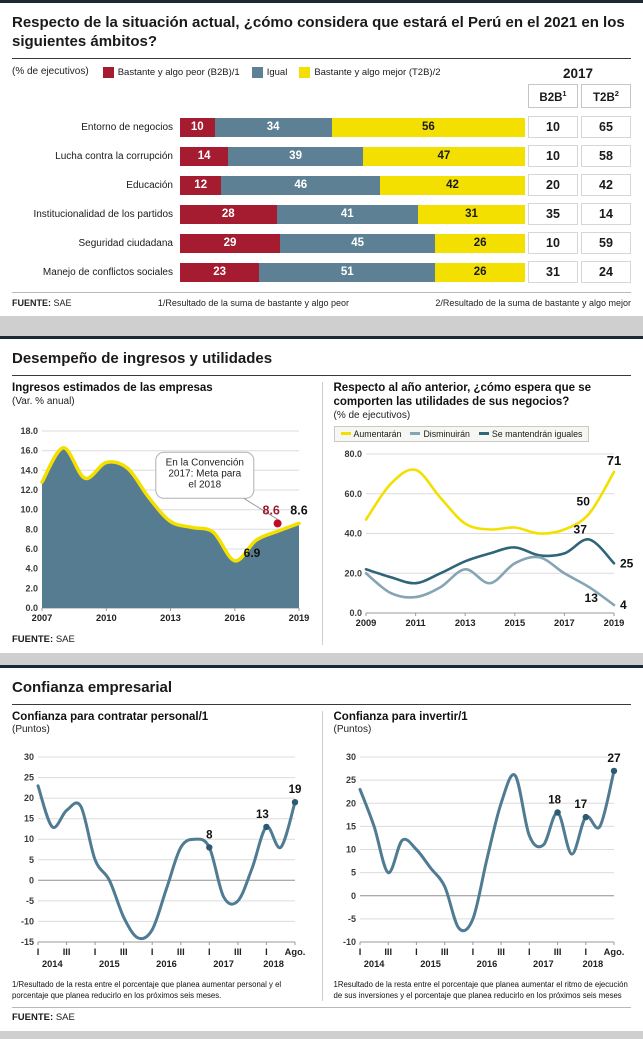 Image resolution: width=643 pixels, height=1039 pixels. I want to click on stacked-bar: 10 34 56, so click(352, 127).